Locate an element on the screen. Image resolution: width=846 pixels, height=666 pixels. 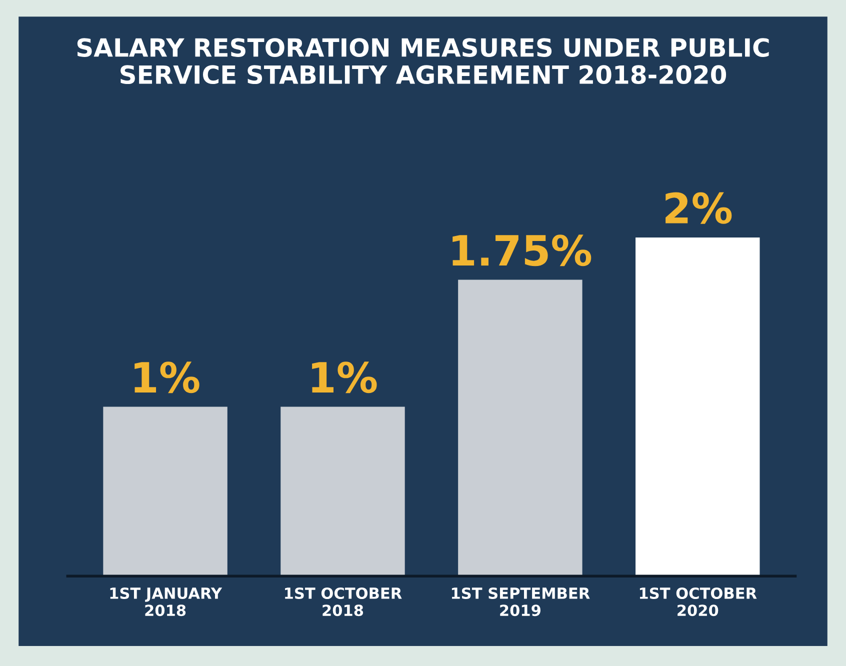
data-label: 1.75% is located at coordinates (522, 250).